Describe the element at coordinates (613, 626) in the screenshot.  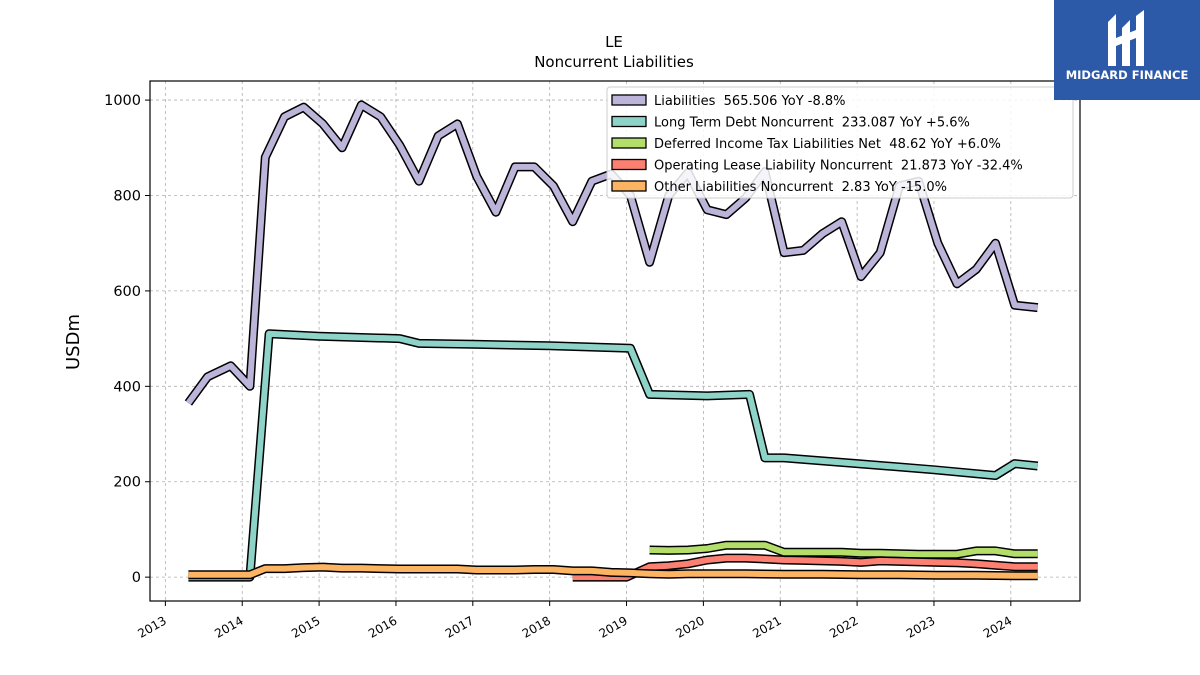
I see `x-tick-label: 2019` at that location.